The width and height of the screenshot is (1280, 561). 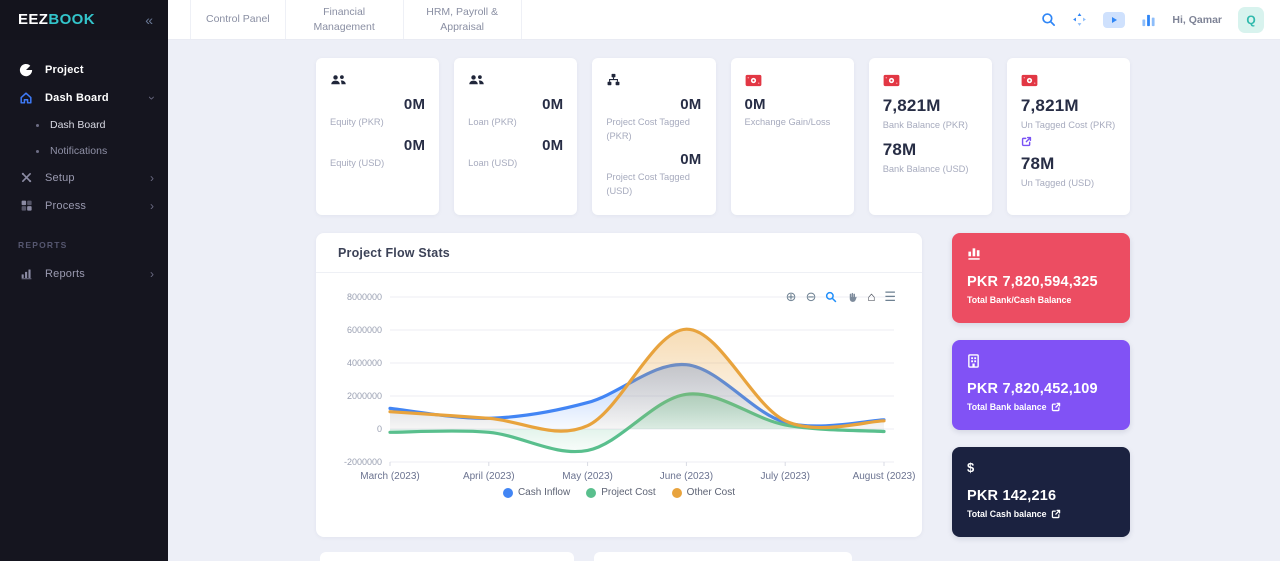 What do you see at coordinates (1114, 19) in the screenshot?
I see `video-icon` at bounding box center [1114, 19].